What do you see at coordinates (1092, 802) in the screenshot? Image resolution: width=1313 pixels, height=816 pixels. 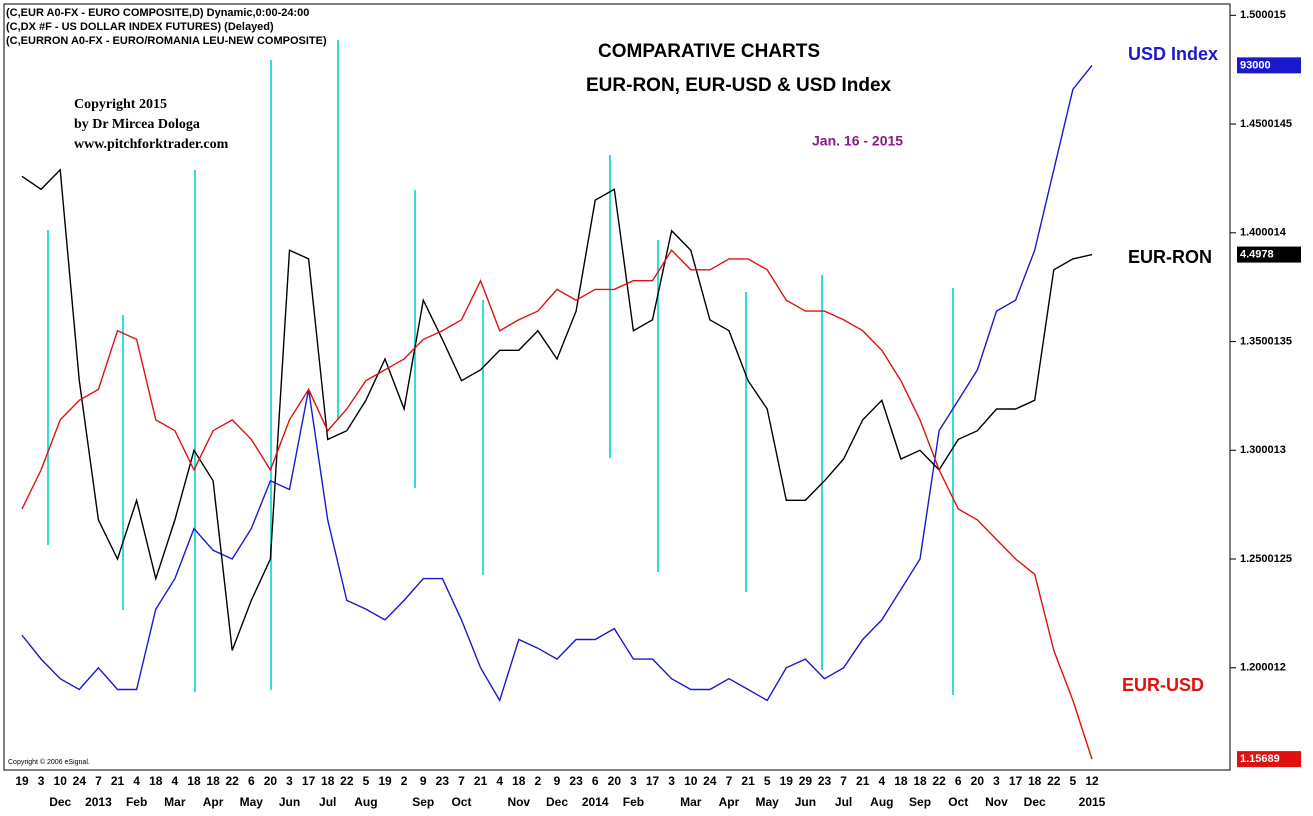 I see `x-month-label: 2015` at bounding box center [1092, 802].